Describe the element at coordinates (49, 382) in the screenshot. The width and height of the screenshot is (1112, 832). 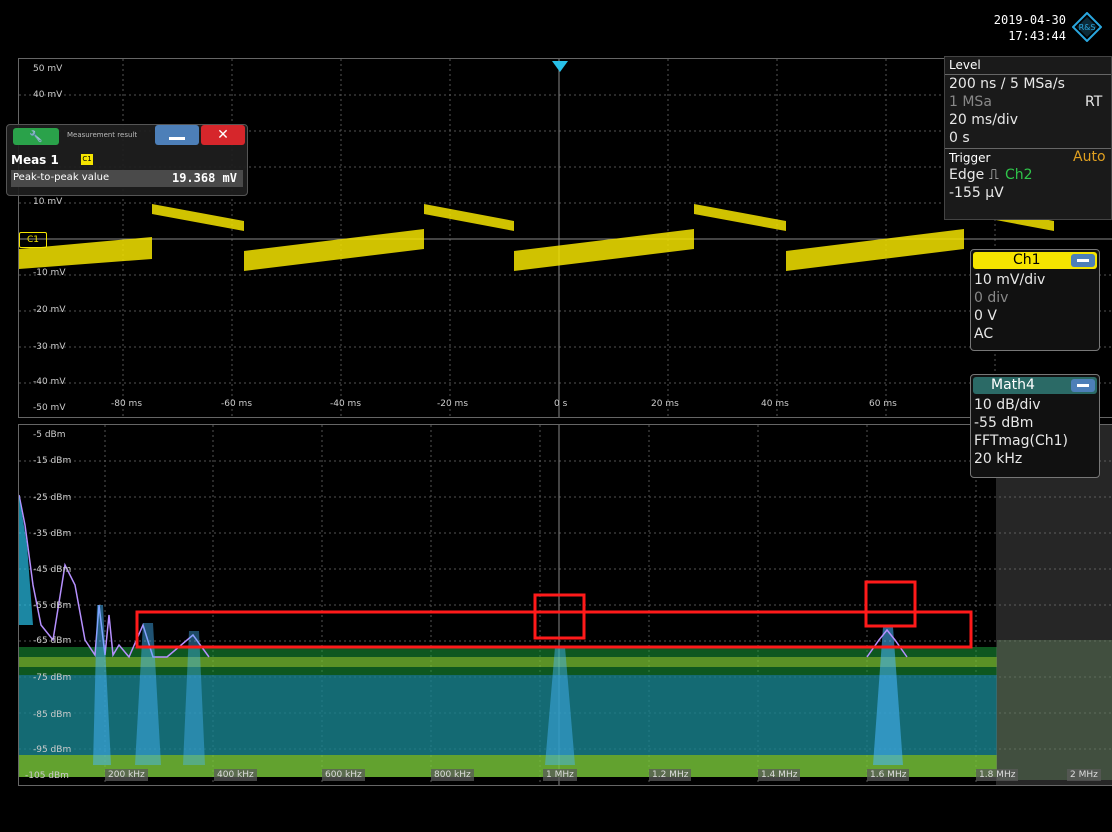
I see `y-label: -40 mV` at that location.